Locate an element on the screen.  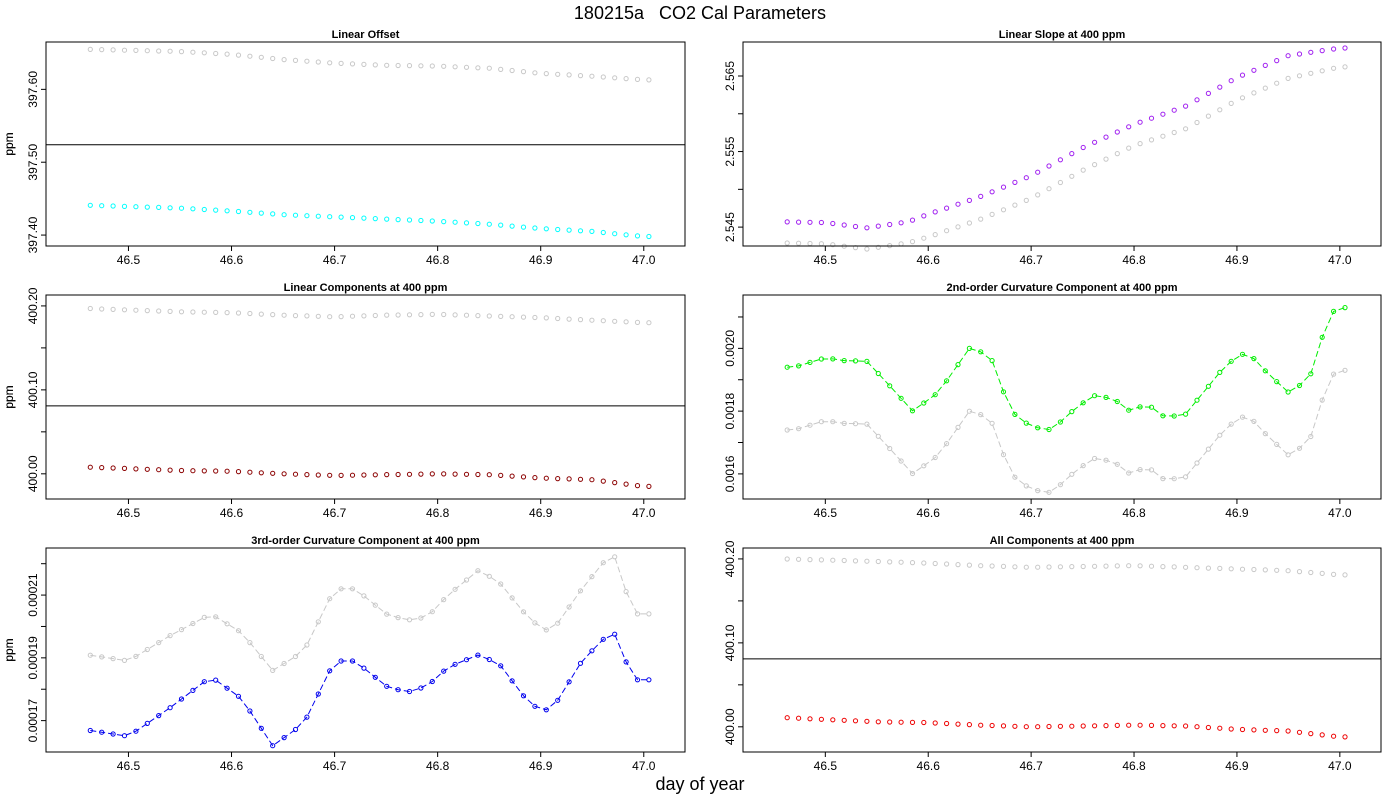
x-tick-label: 46.6 is located at coordinates (232, 513).